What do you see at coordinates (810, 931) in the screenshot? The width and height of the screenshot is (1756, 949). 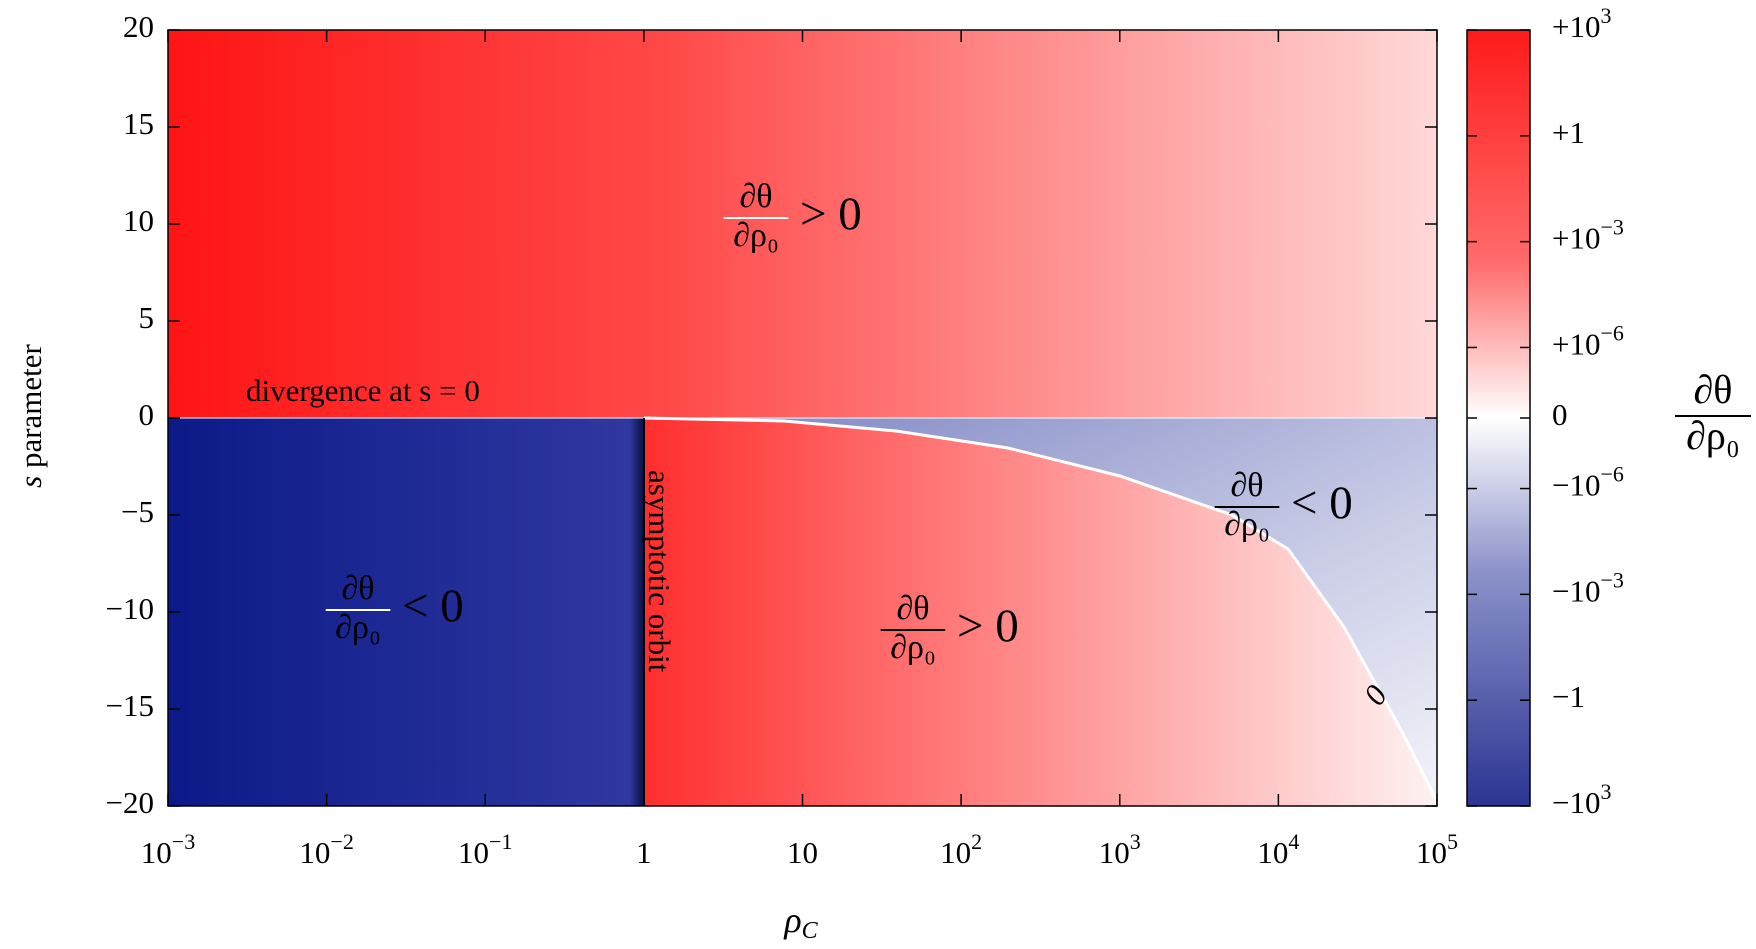 I see `x-axis-label-sub: C` at bounding box center [810, 931].